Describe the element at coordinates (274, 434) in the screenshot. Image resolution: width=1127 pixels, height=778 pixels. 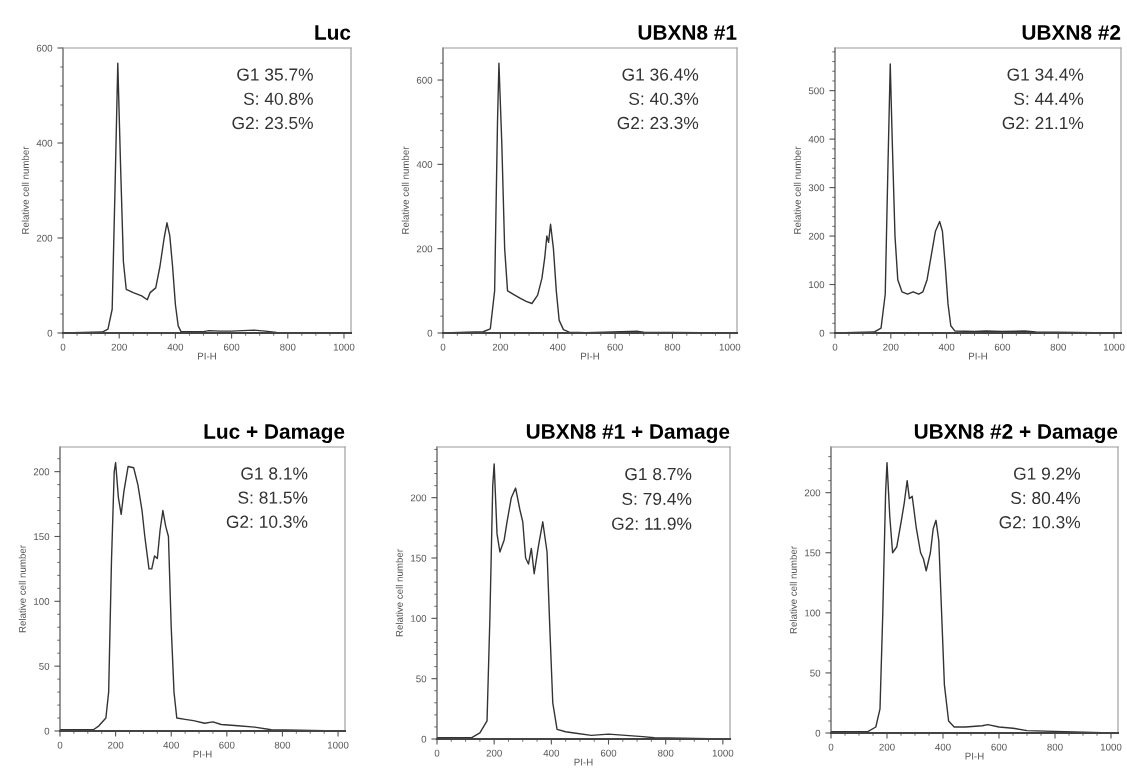
I see `chart-title: Luc + Damage` at that location.